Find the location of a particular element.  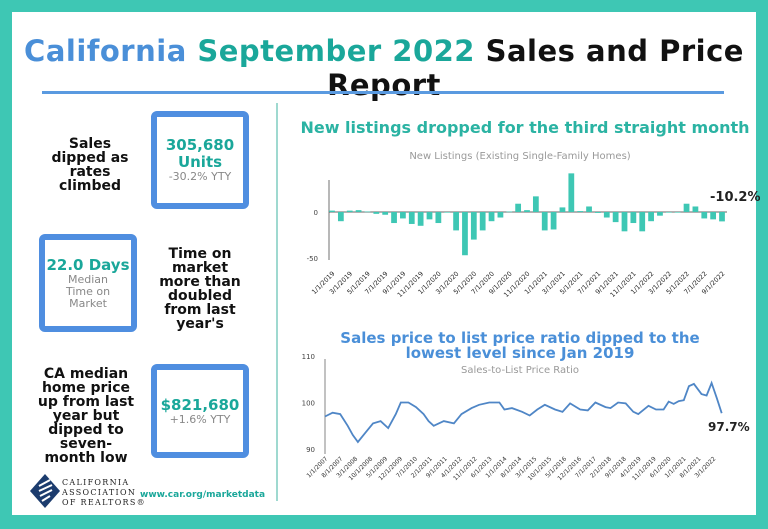

logo-line: ASSOCIATION is located at coordinates (99, 492).